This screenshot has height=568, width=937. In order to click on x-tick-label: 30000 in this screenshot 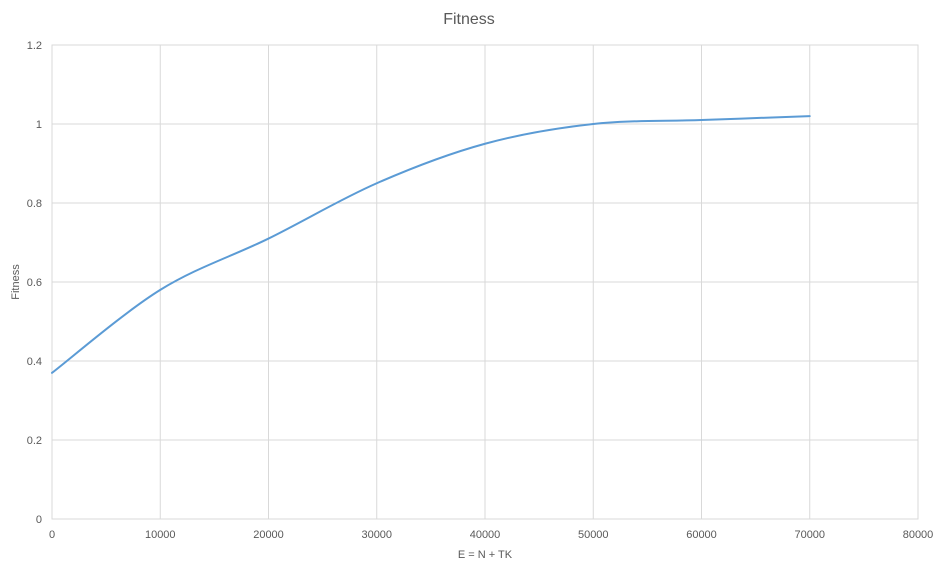, I will do `click(376, 535)`.